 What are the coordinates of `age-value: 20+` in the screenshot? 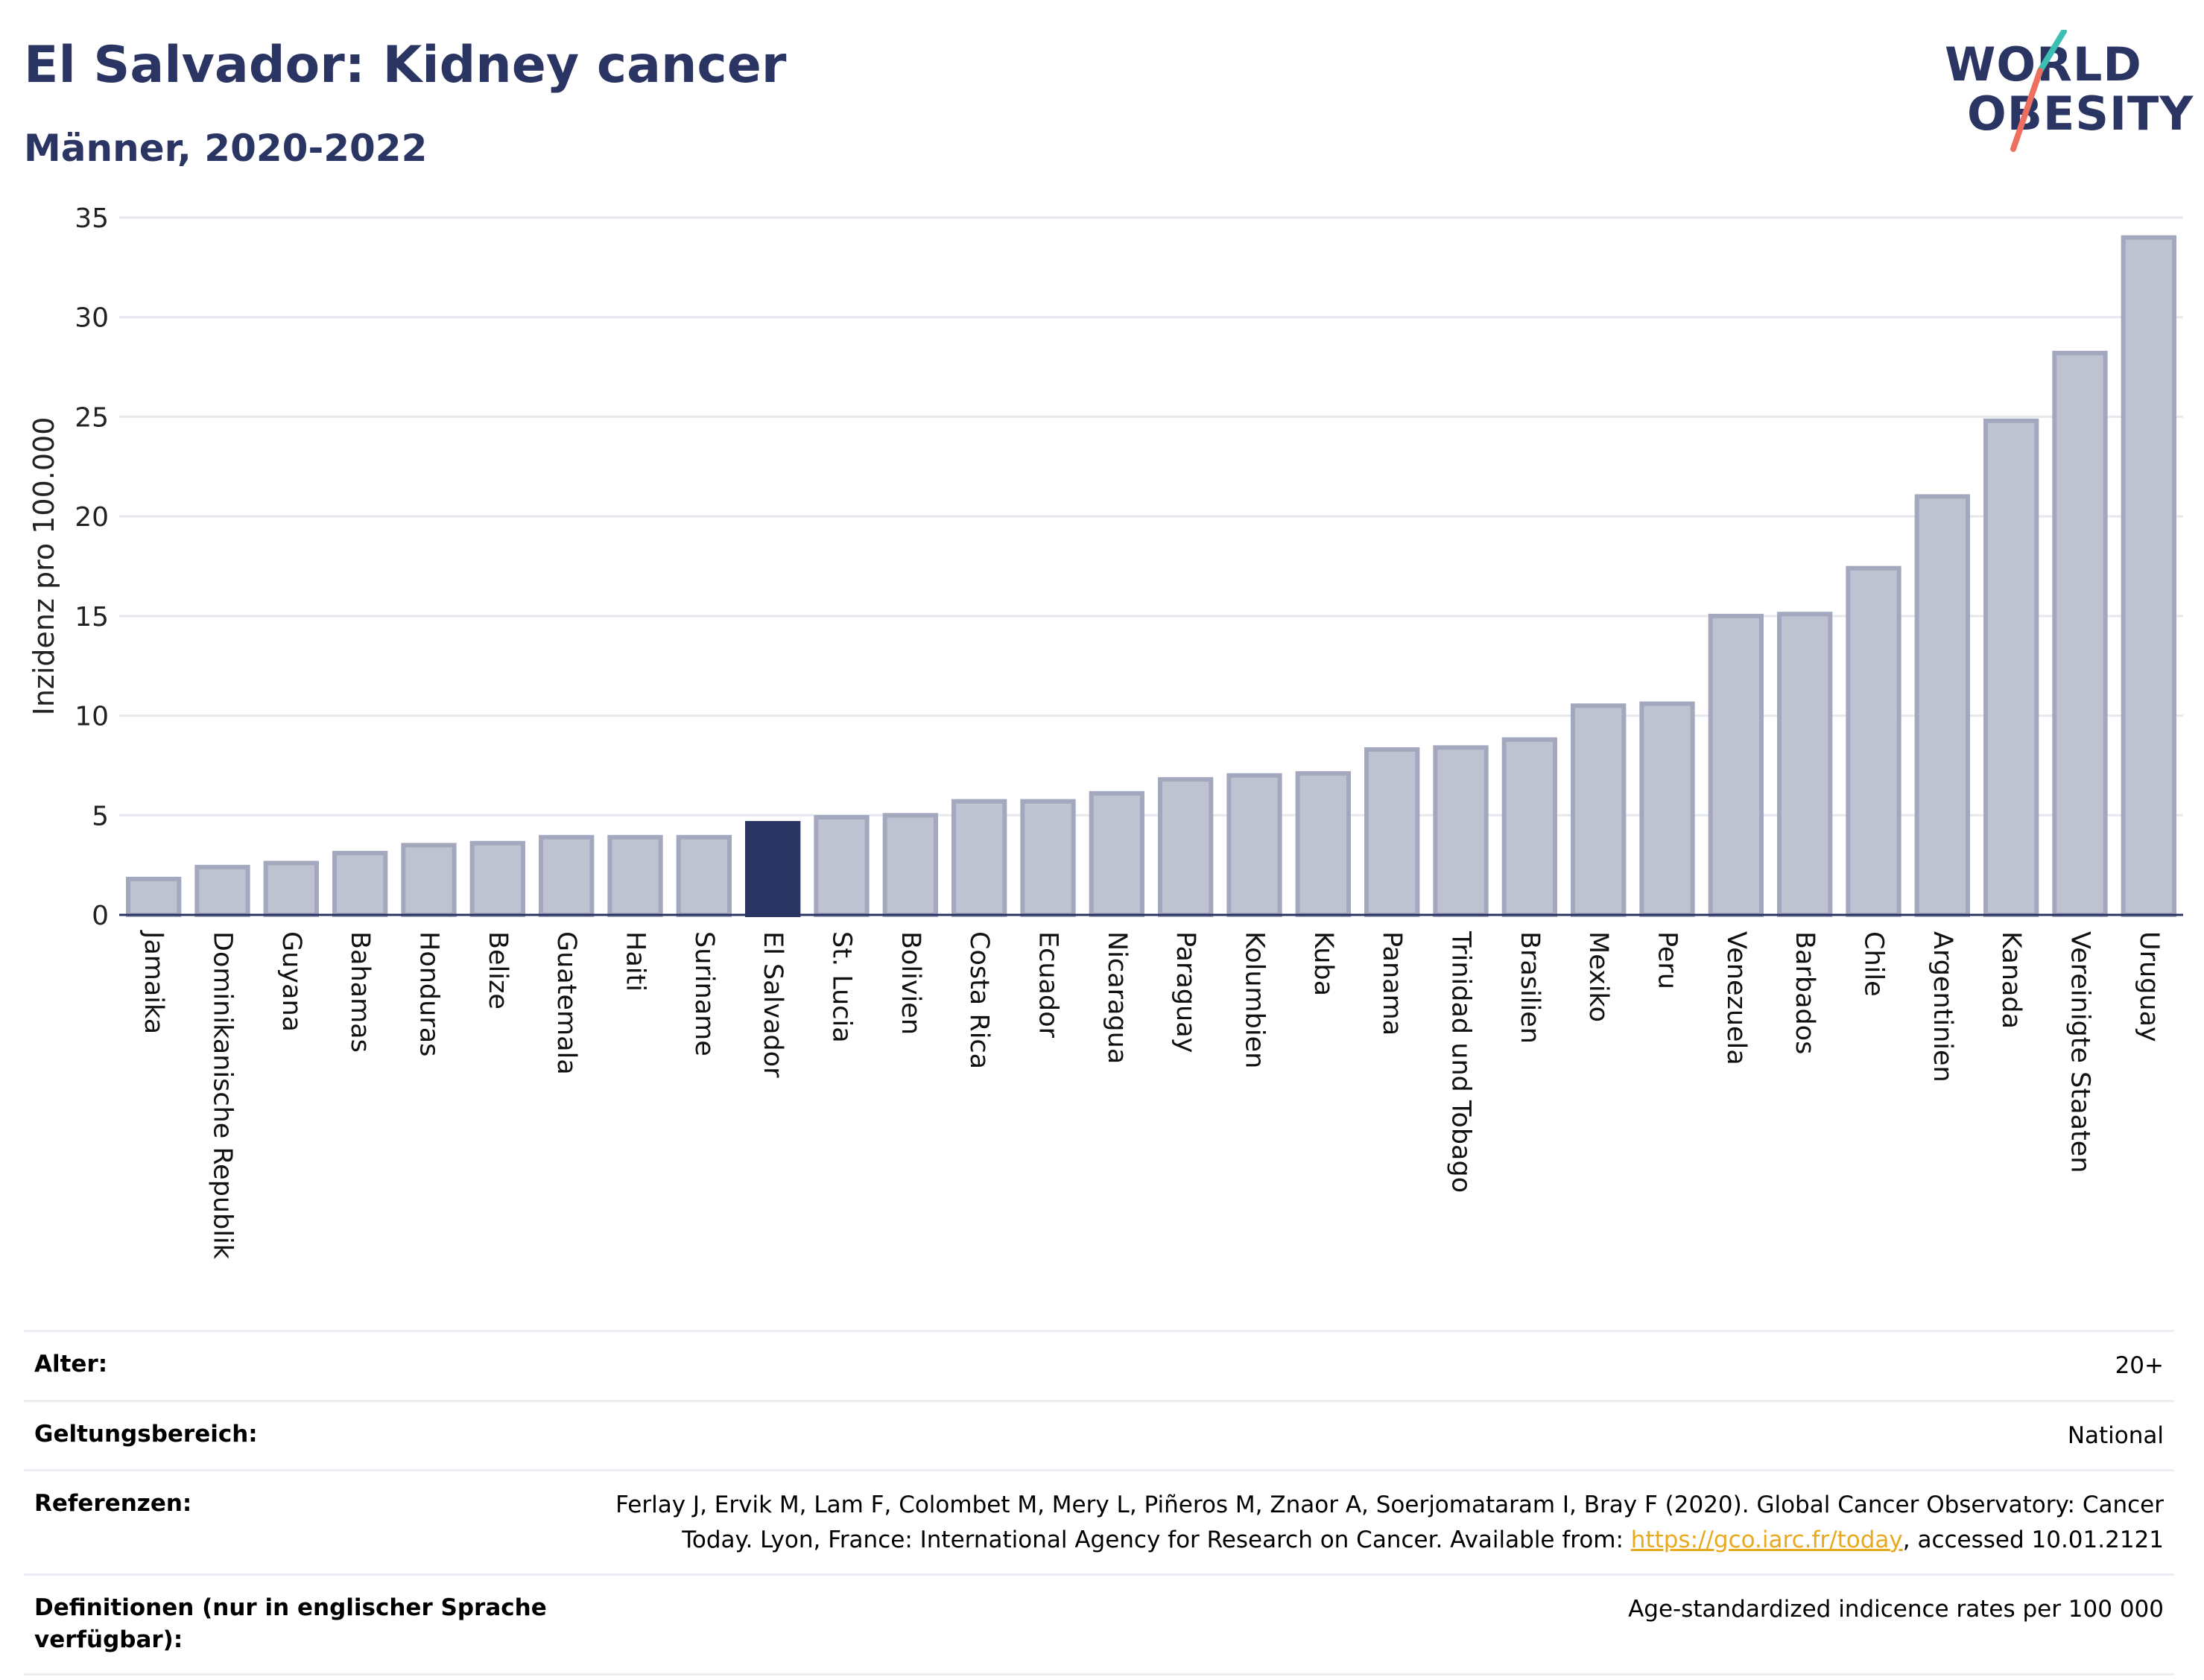 It's located at (2139, 1365).